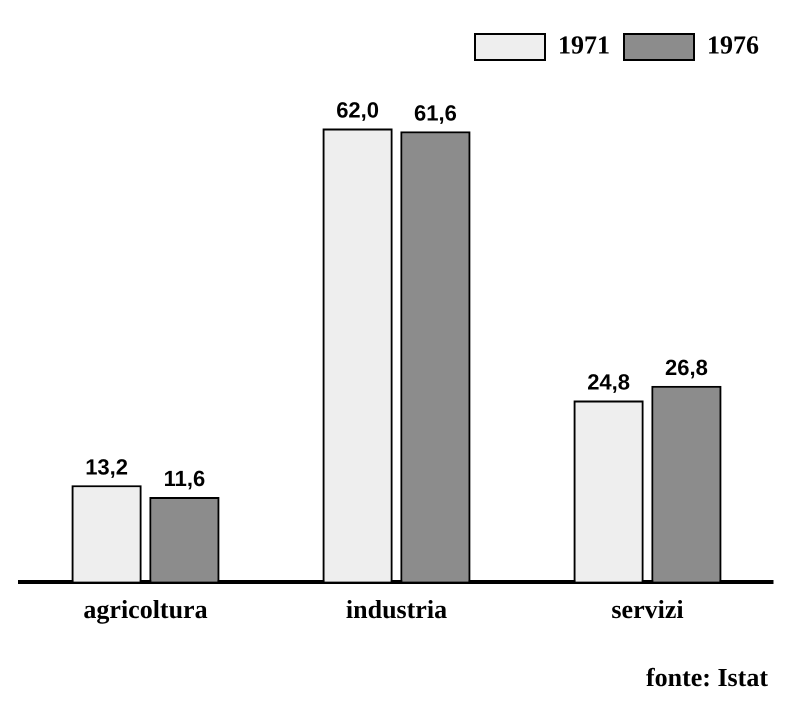 The height and width of the screenshot is (721, 793). What do you see at coordinates (608, 382) in the screenshot?
I see `data-label: 24,8` at bounding box center [608, 382].